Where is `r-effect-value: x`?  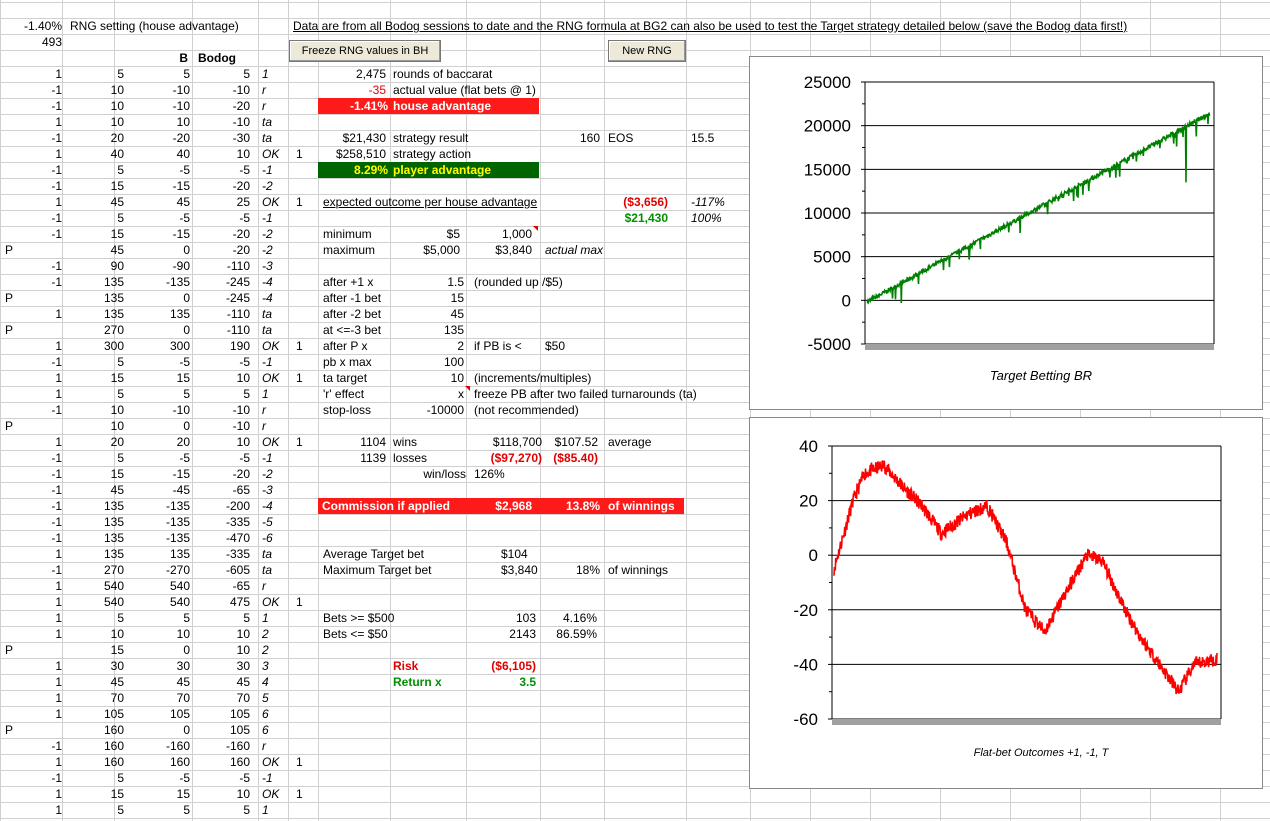 r-effect-value: x is located at coordinates (461, 394).